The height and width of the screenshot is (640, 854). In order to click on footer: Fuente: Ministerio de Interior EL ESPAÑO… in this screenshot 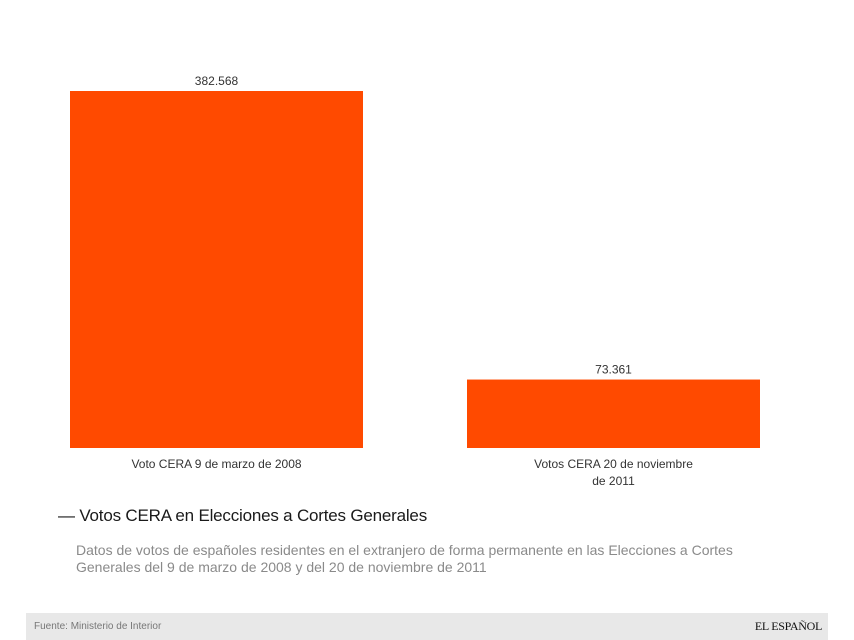, I will do `click(427, 626)`.